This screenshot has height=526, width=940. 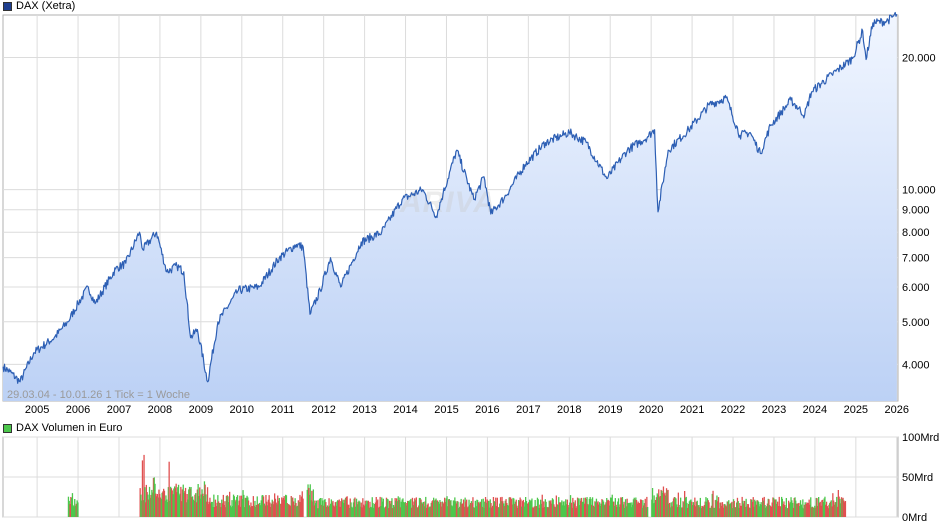 What do you see at coordinates (283, 410) in the screenshot?
I see `price-x-tick-label: 2011` at bounding box center [283, 410].